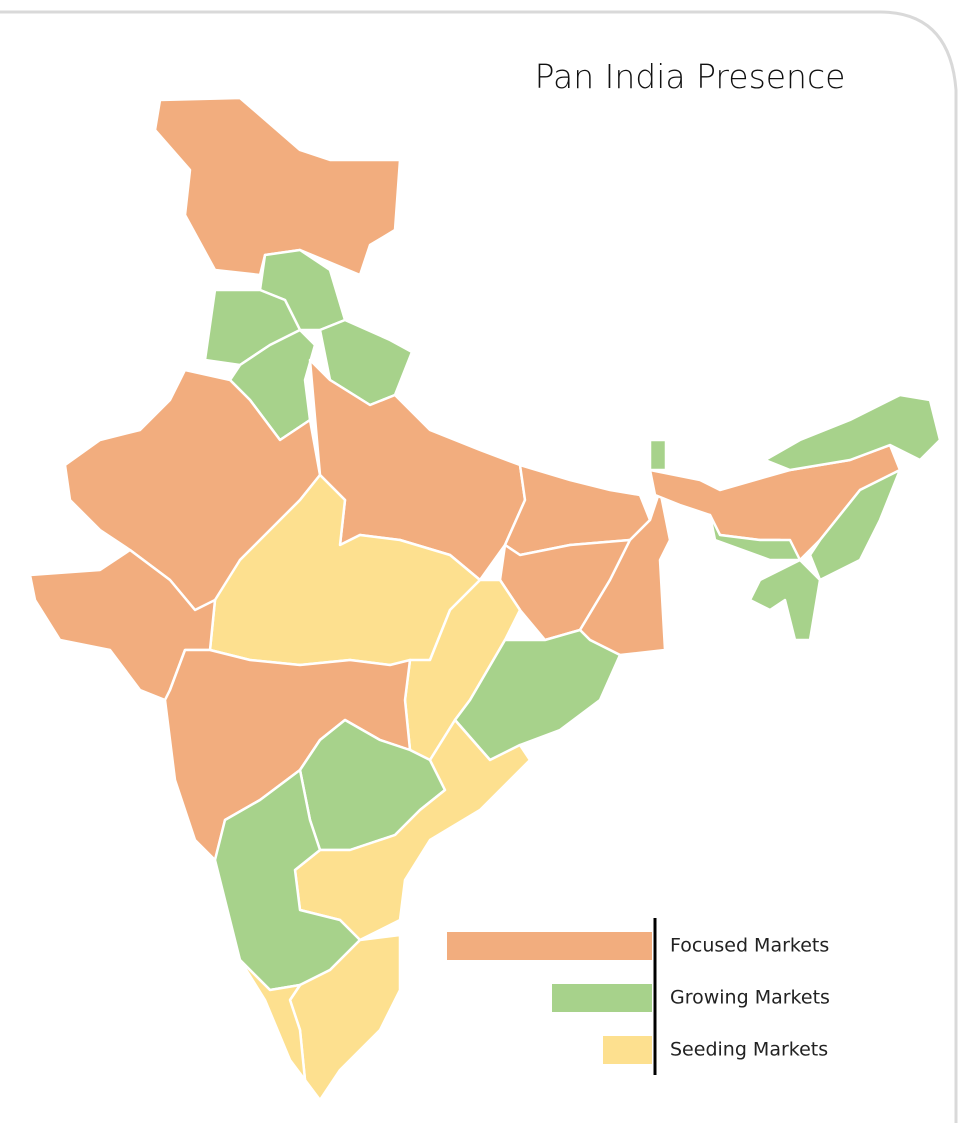 This screenshot has height=1123, width=958. I want to click on legend-label: Seeding Markets, so click(749, 1050).